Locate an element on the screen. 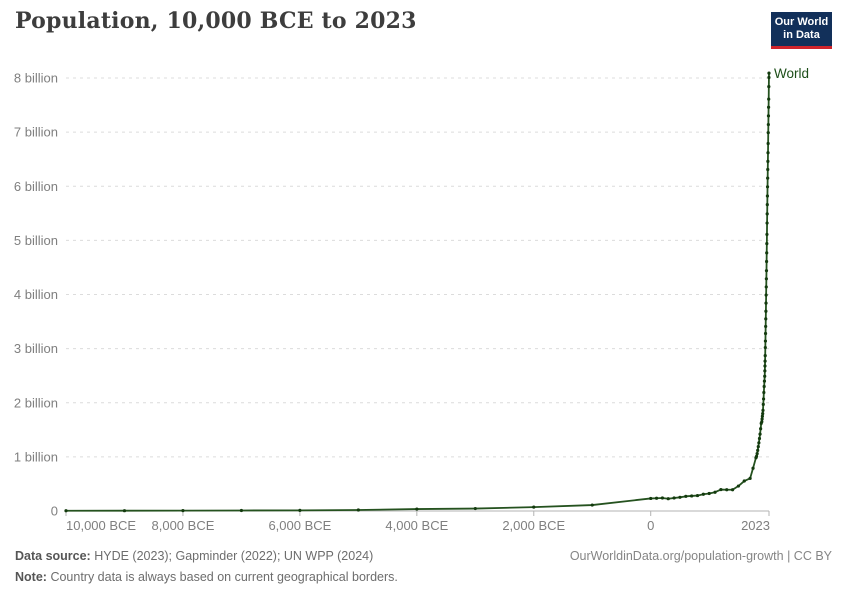 Image resolution: width=850 pixels, height=600 pixels. owid-url-link: OurWorldinData.org/population-growth is located at coordinates (676, 556).